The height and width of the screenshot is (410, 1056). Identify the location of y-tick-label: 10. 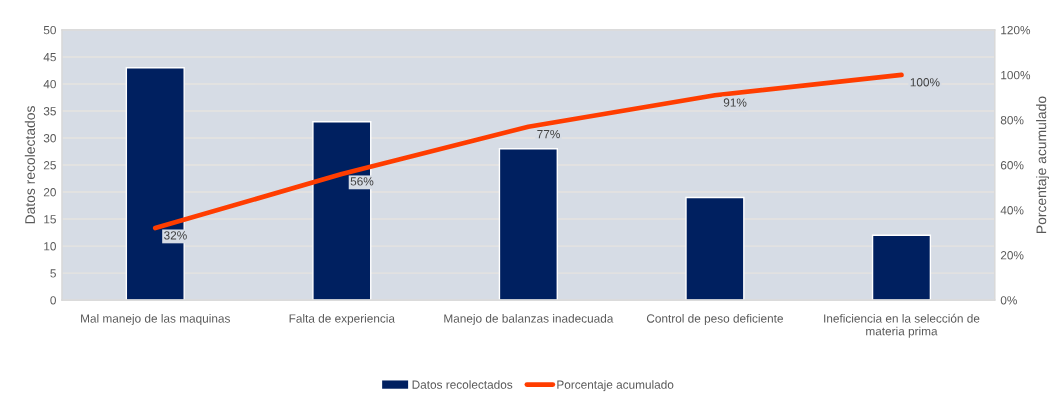
(50, 246).